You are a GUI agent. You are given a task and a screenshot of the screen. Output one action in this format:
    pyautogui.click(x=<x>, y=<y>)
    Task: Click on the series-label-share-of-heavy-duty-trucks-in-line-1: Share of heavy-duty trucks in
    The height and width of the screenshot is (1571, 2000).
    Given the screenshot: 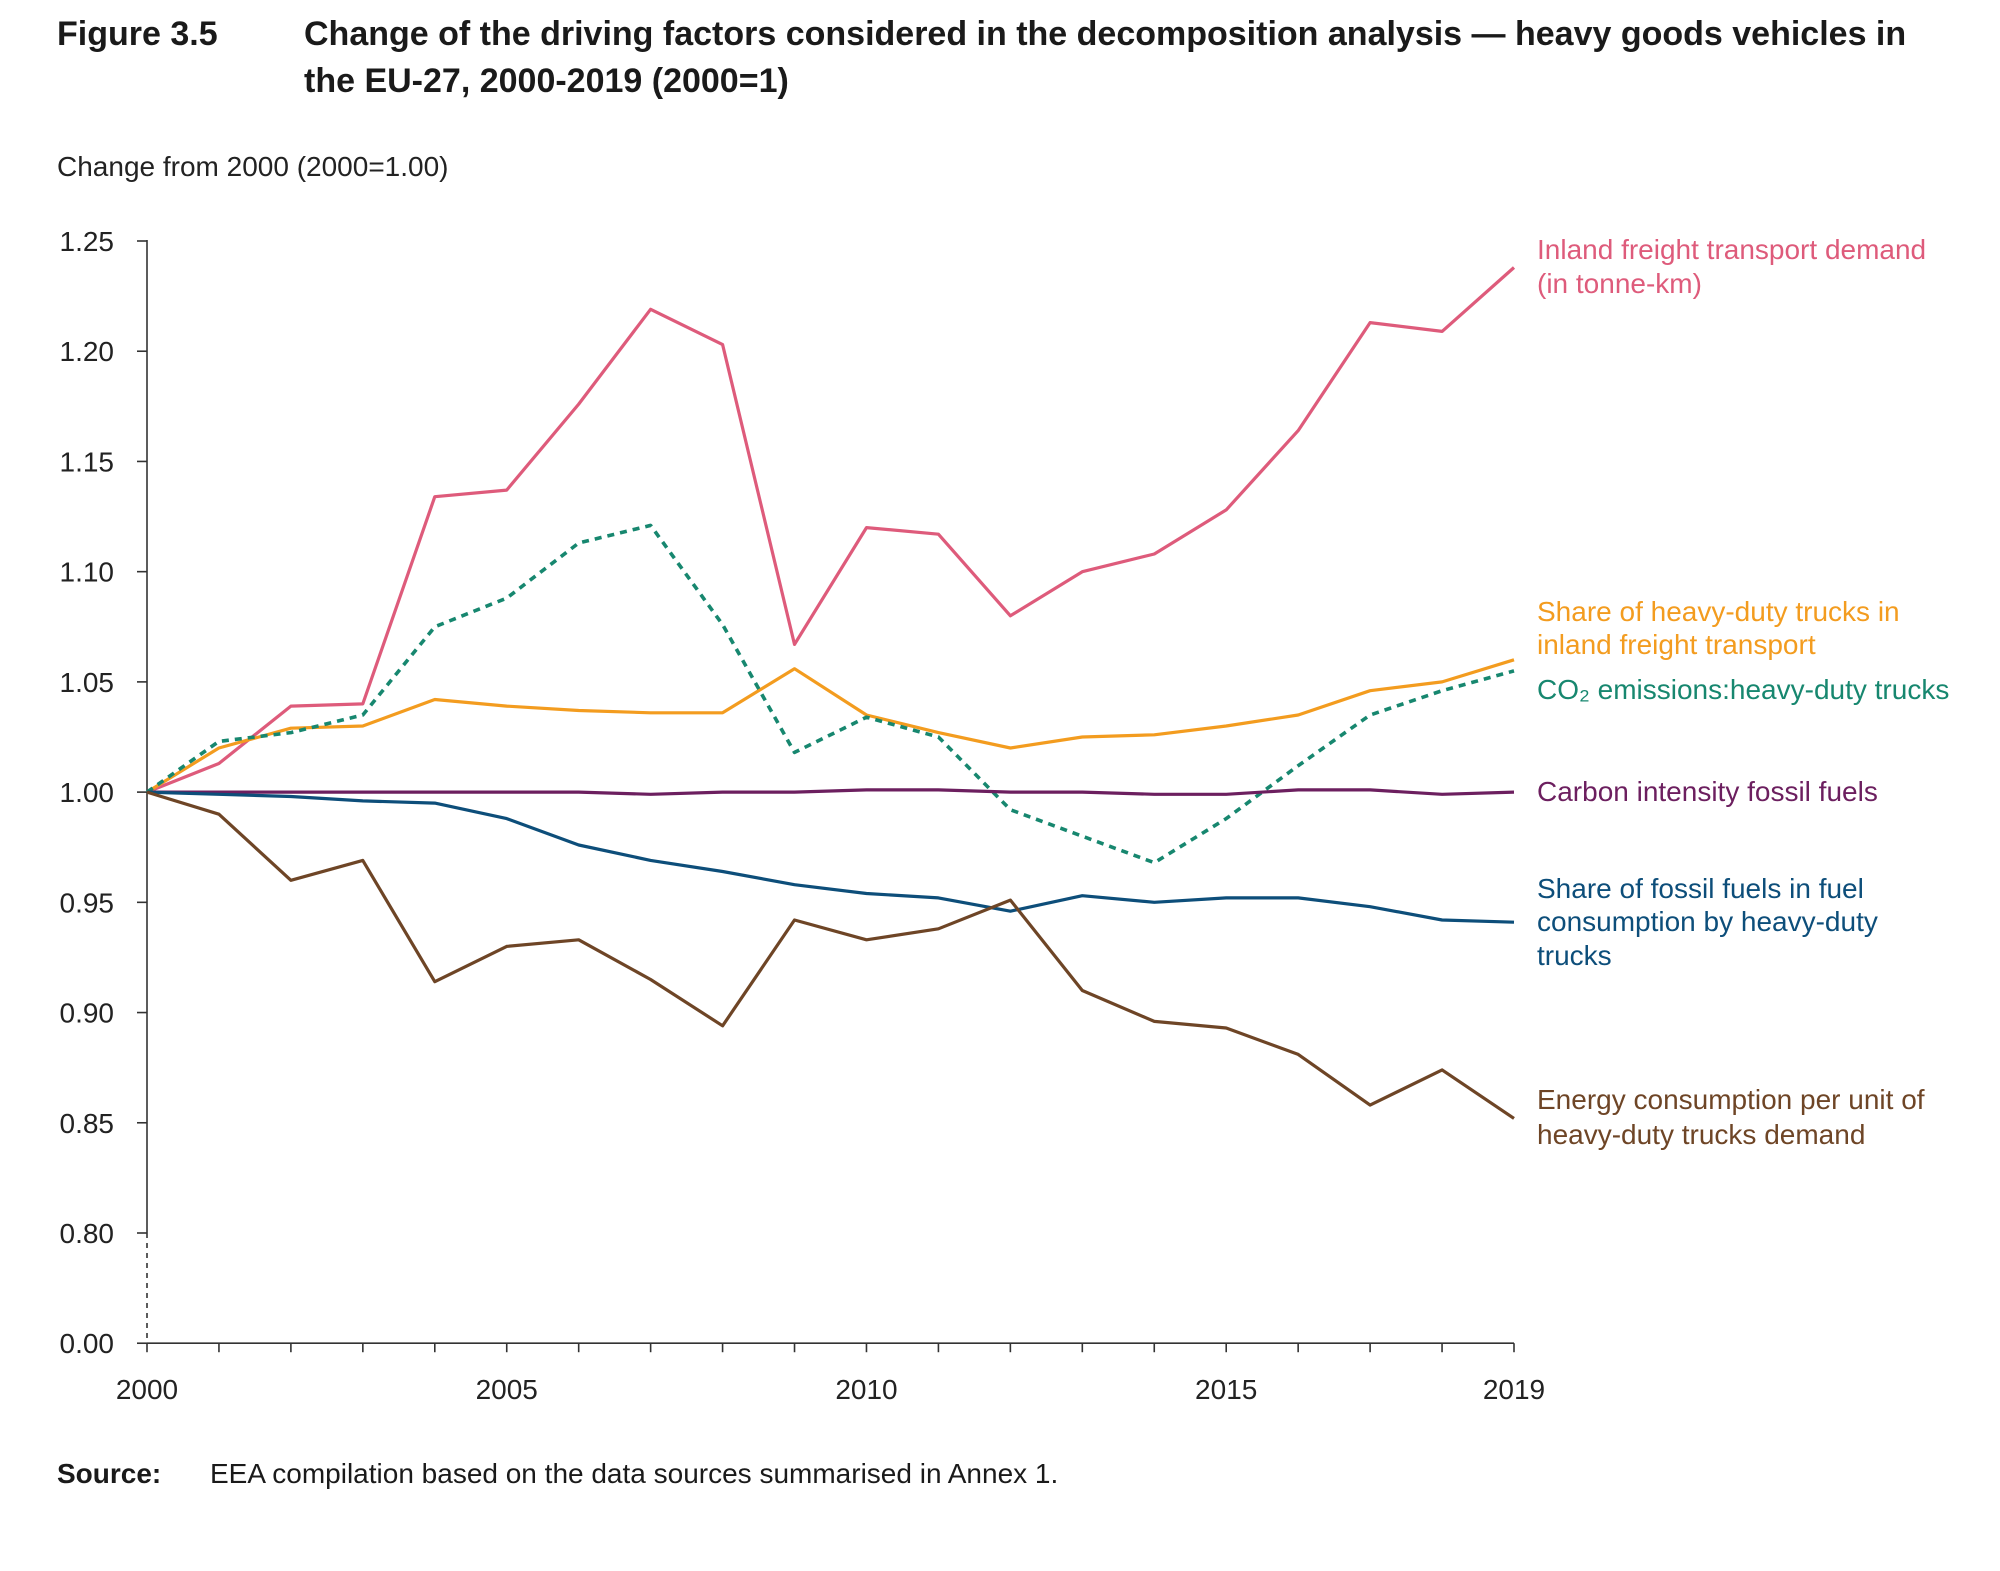 What is the action you would take?
    pyautogui.click(x=1718, y=611)
    